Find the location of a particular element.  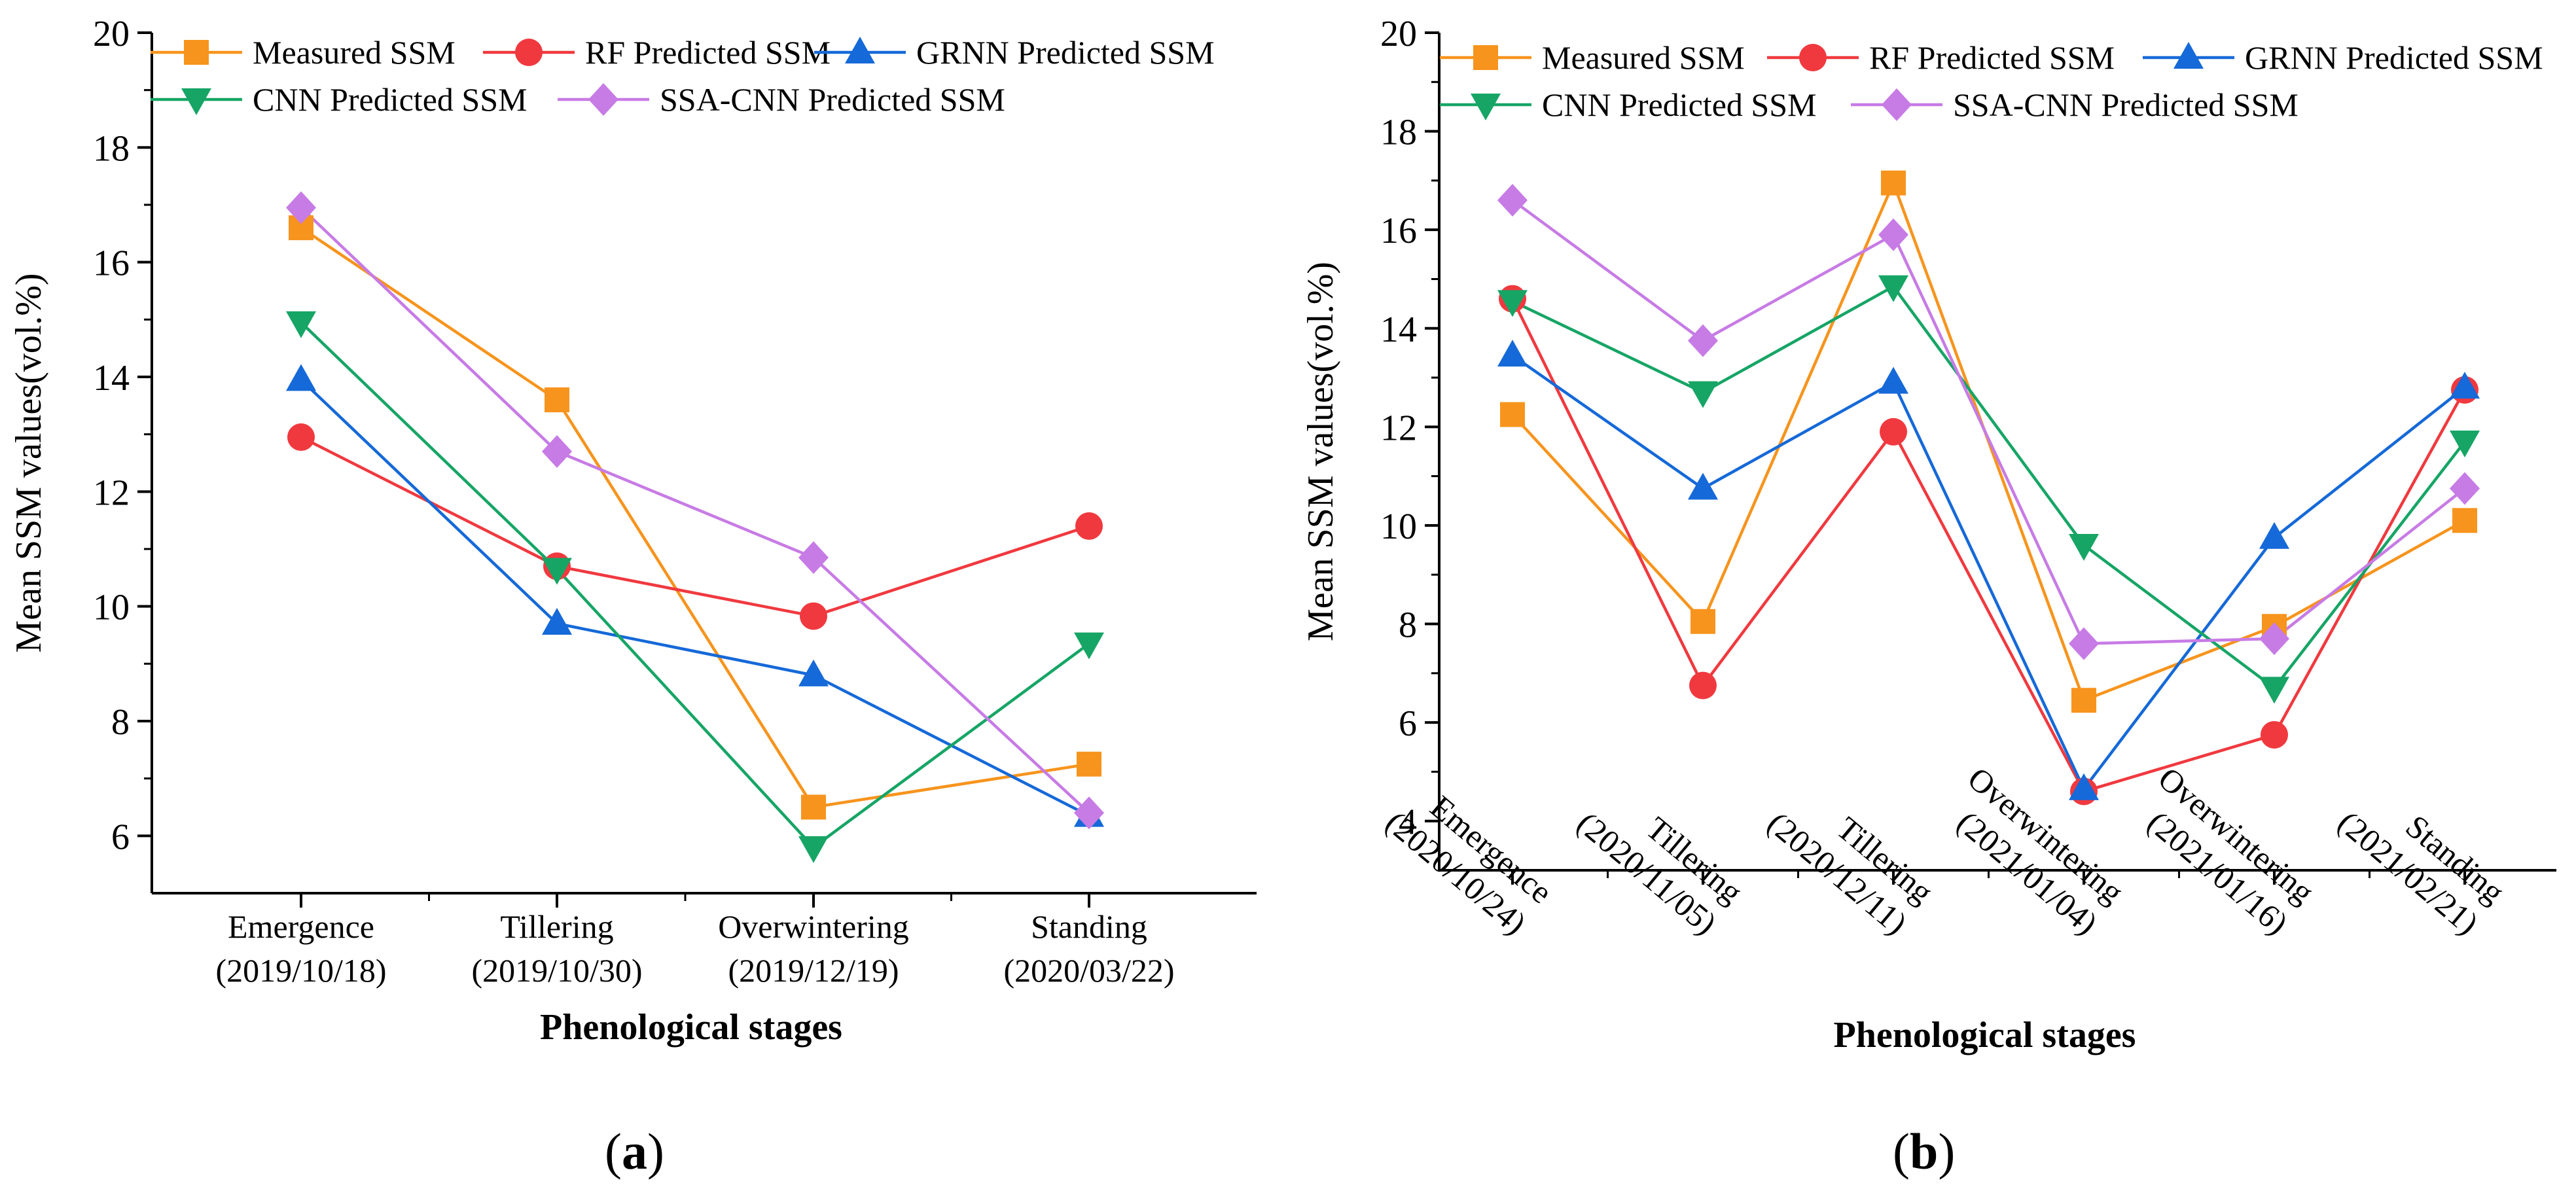

panel-label-b: (b) is located at coordinates (1924, 1151).